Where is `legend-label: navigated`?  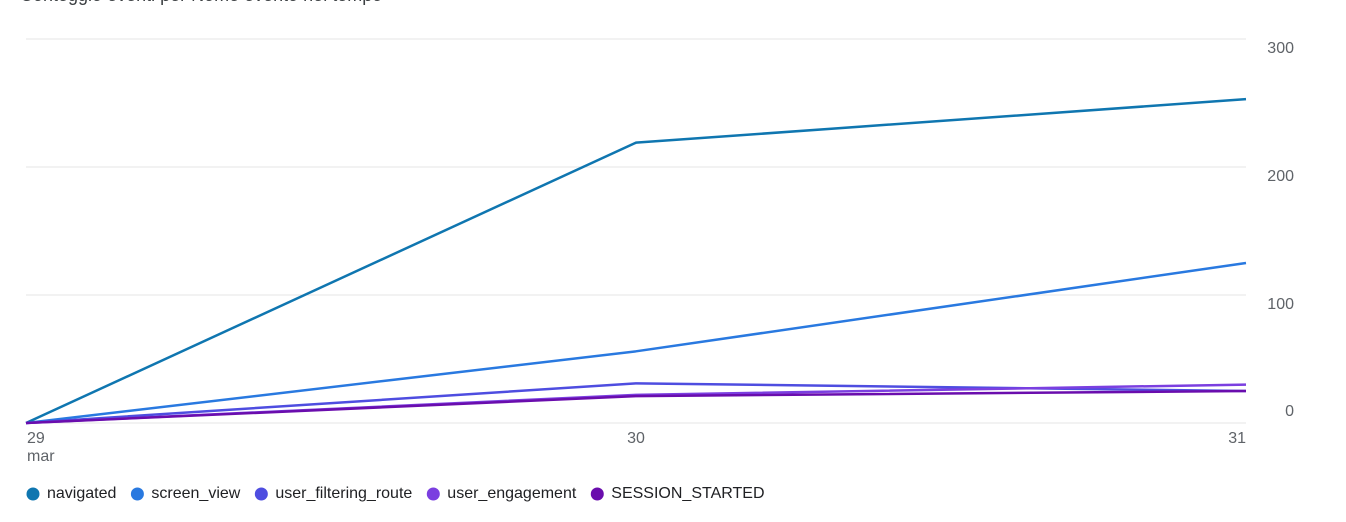
legend-label: navigated is located at coordinates (81, 493).